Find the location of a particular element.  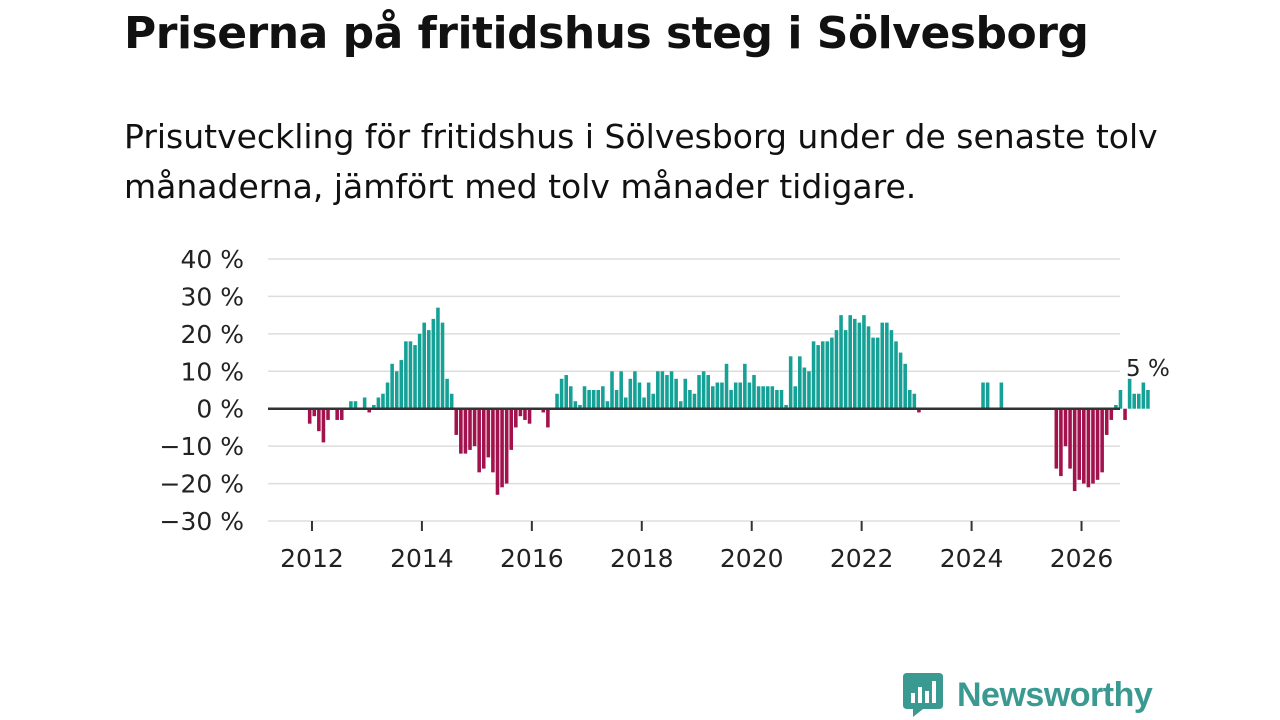

x-tick-label: 2012 is located at coordinates (312, 558).